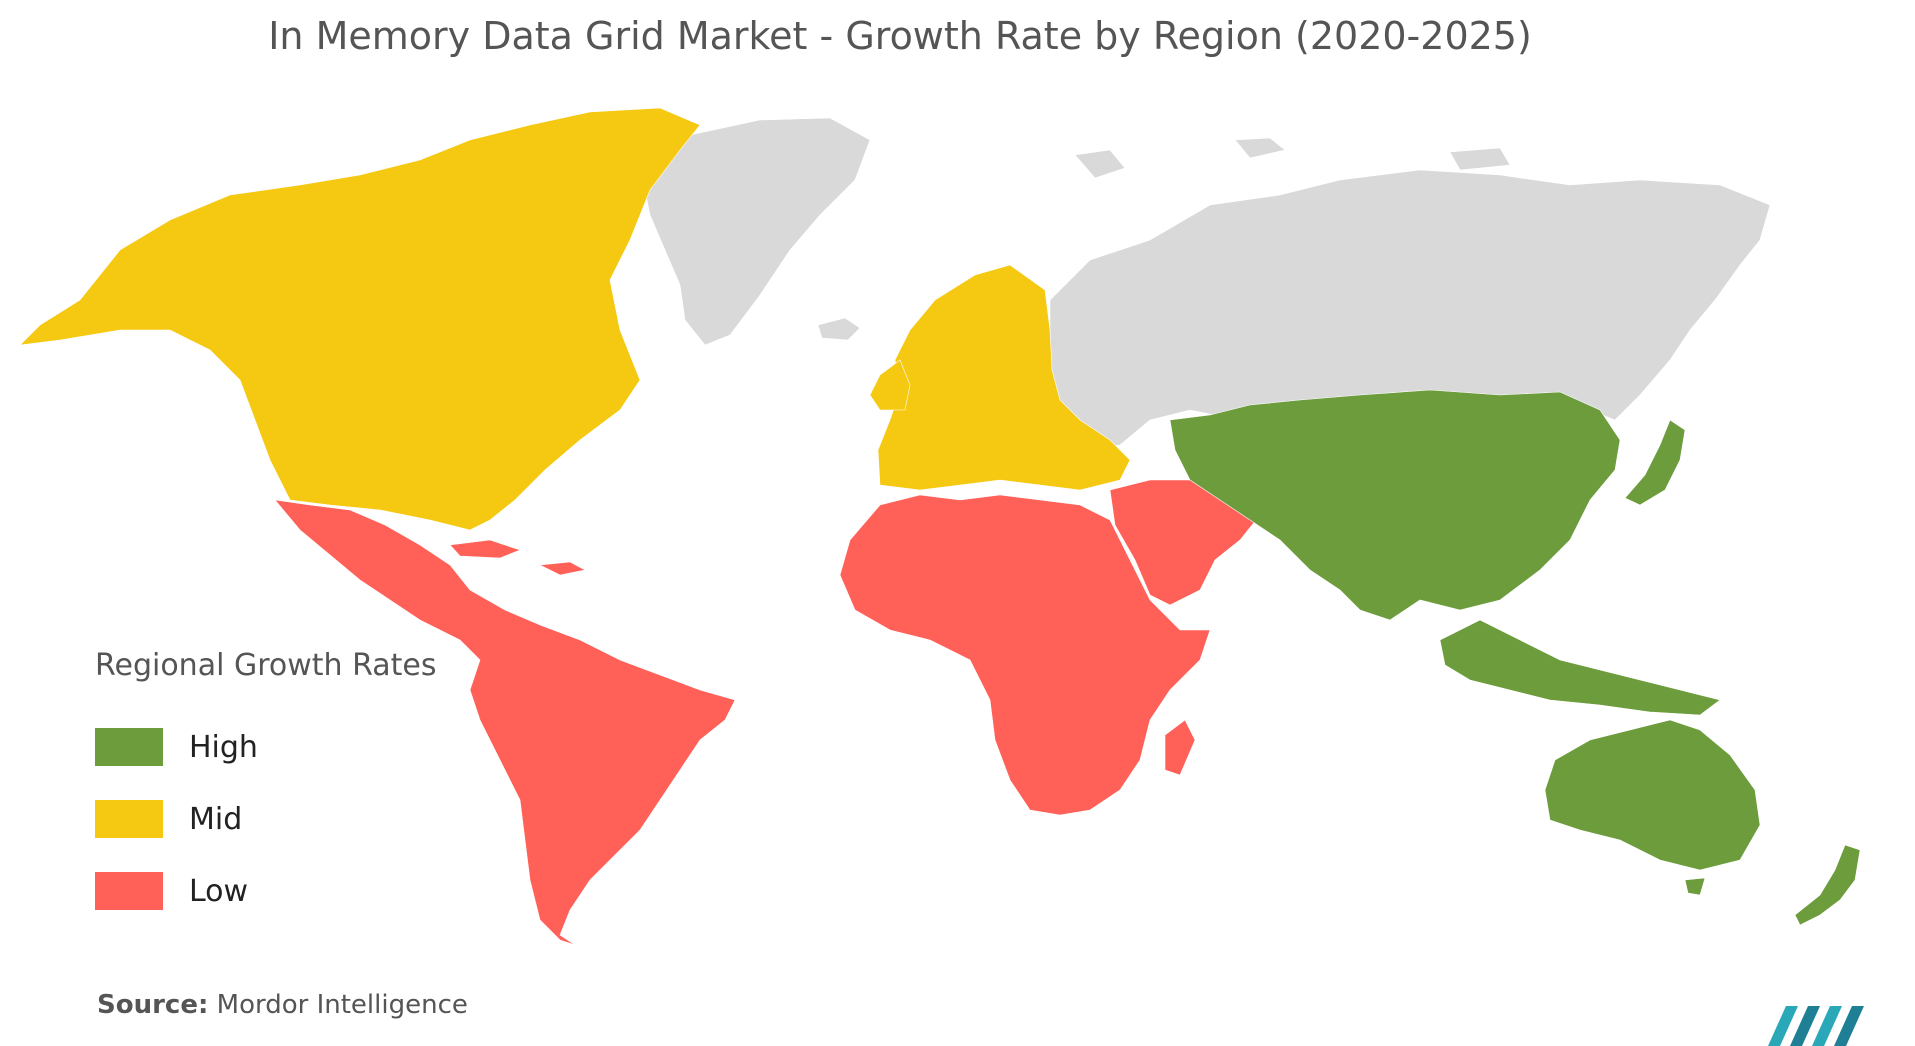 The height and width of the screenshot is (1046, 1915). What do you see at coordinates (890, 385) in the screenshot?
I see `region-uk` at bounding box center [890, 385].